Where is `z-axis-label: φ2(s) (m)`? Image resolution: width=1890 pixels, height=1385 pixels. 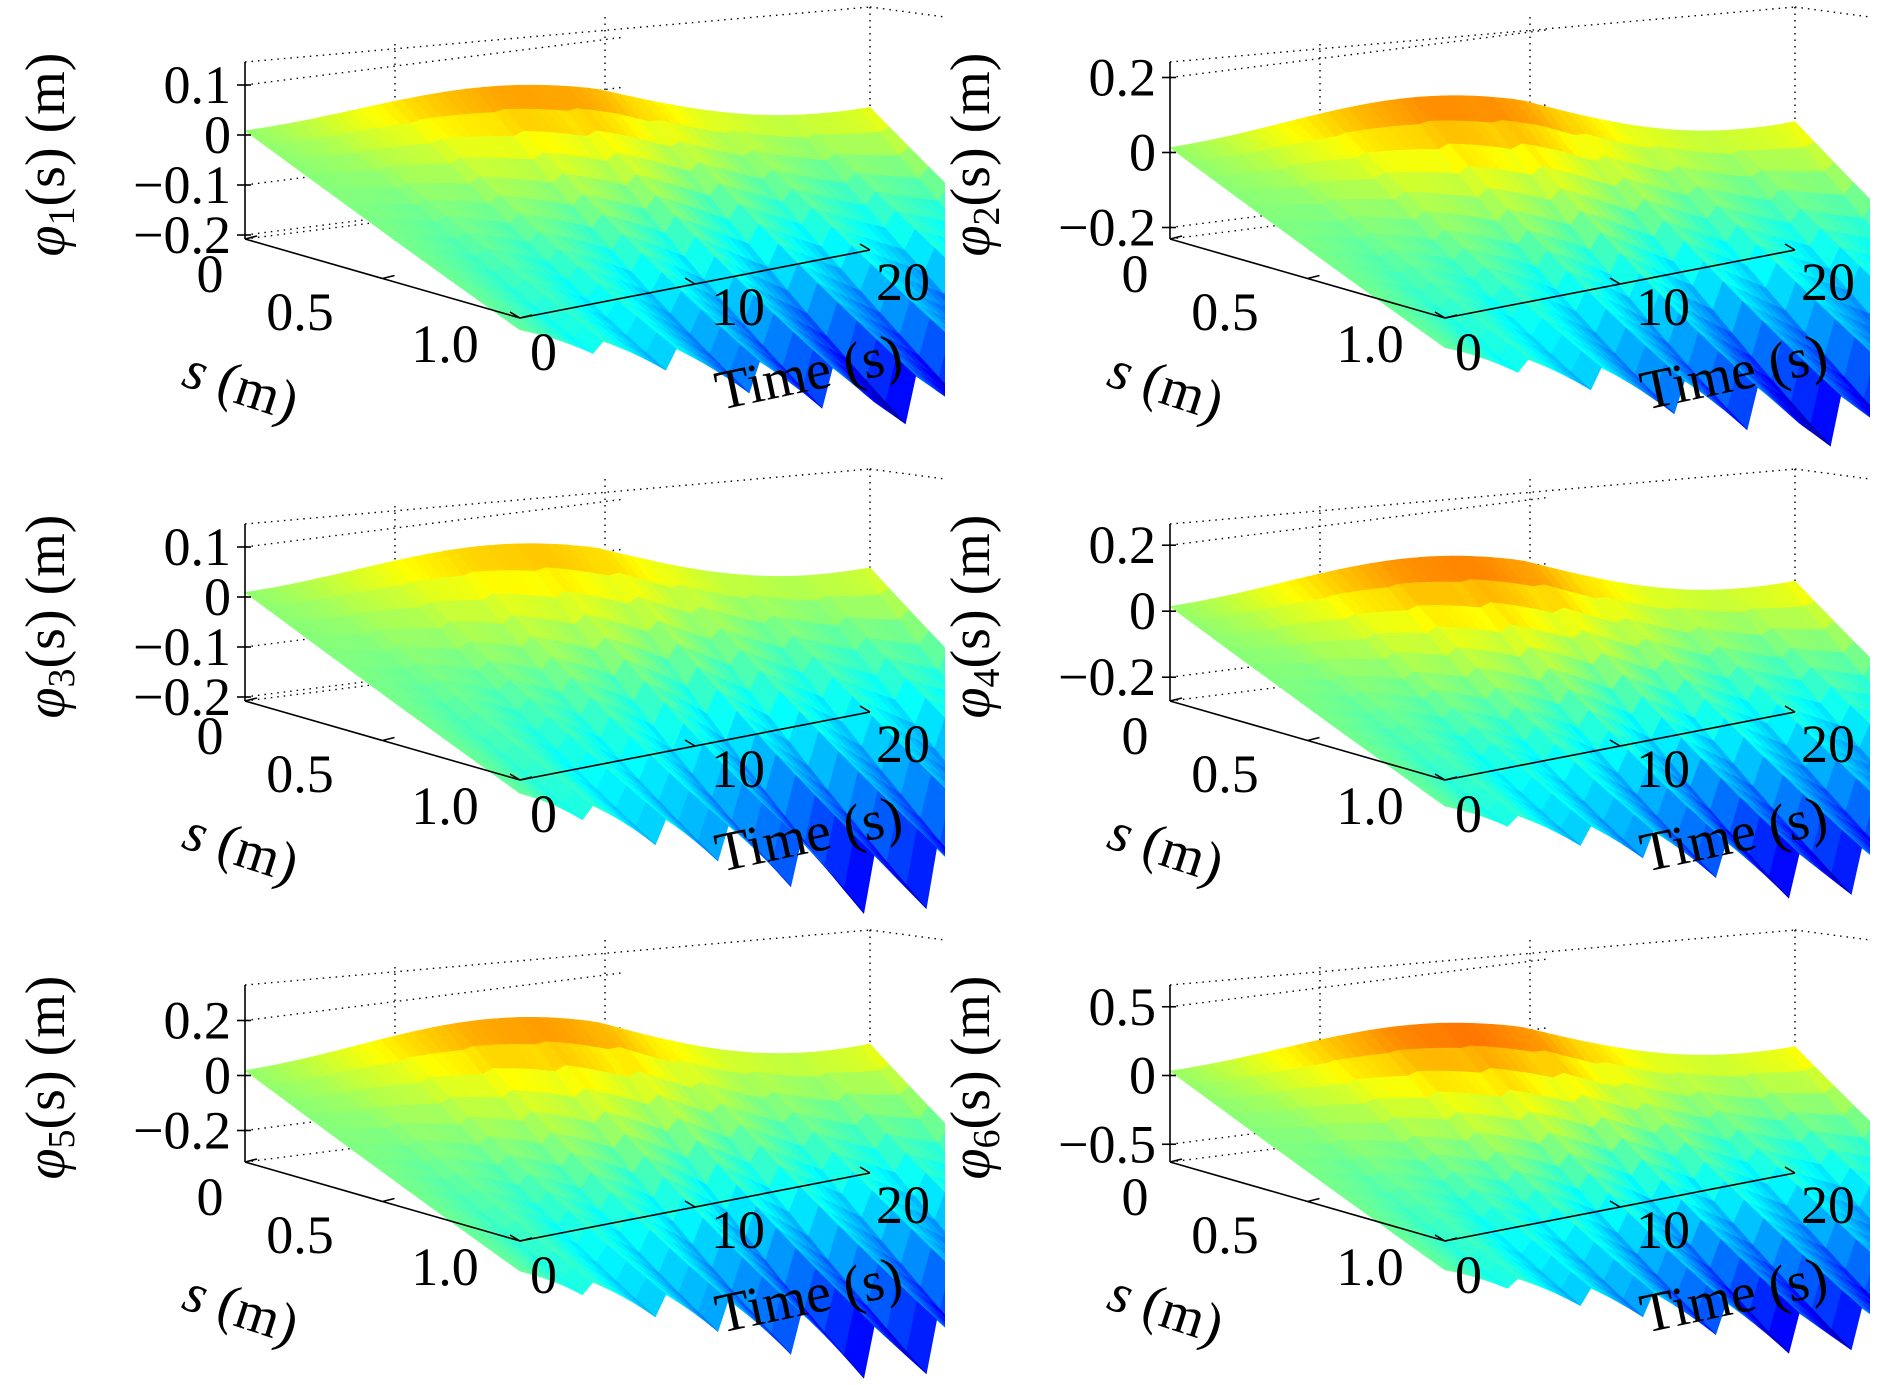 z-axis-label: φ2(s) (m) is located at coordinates (974, 155).